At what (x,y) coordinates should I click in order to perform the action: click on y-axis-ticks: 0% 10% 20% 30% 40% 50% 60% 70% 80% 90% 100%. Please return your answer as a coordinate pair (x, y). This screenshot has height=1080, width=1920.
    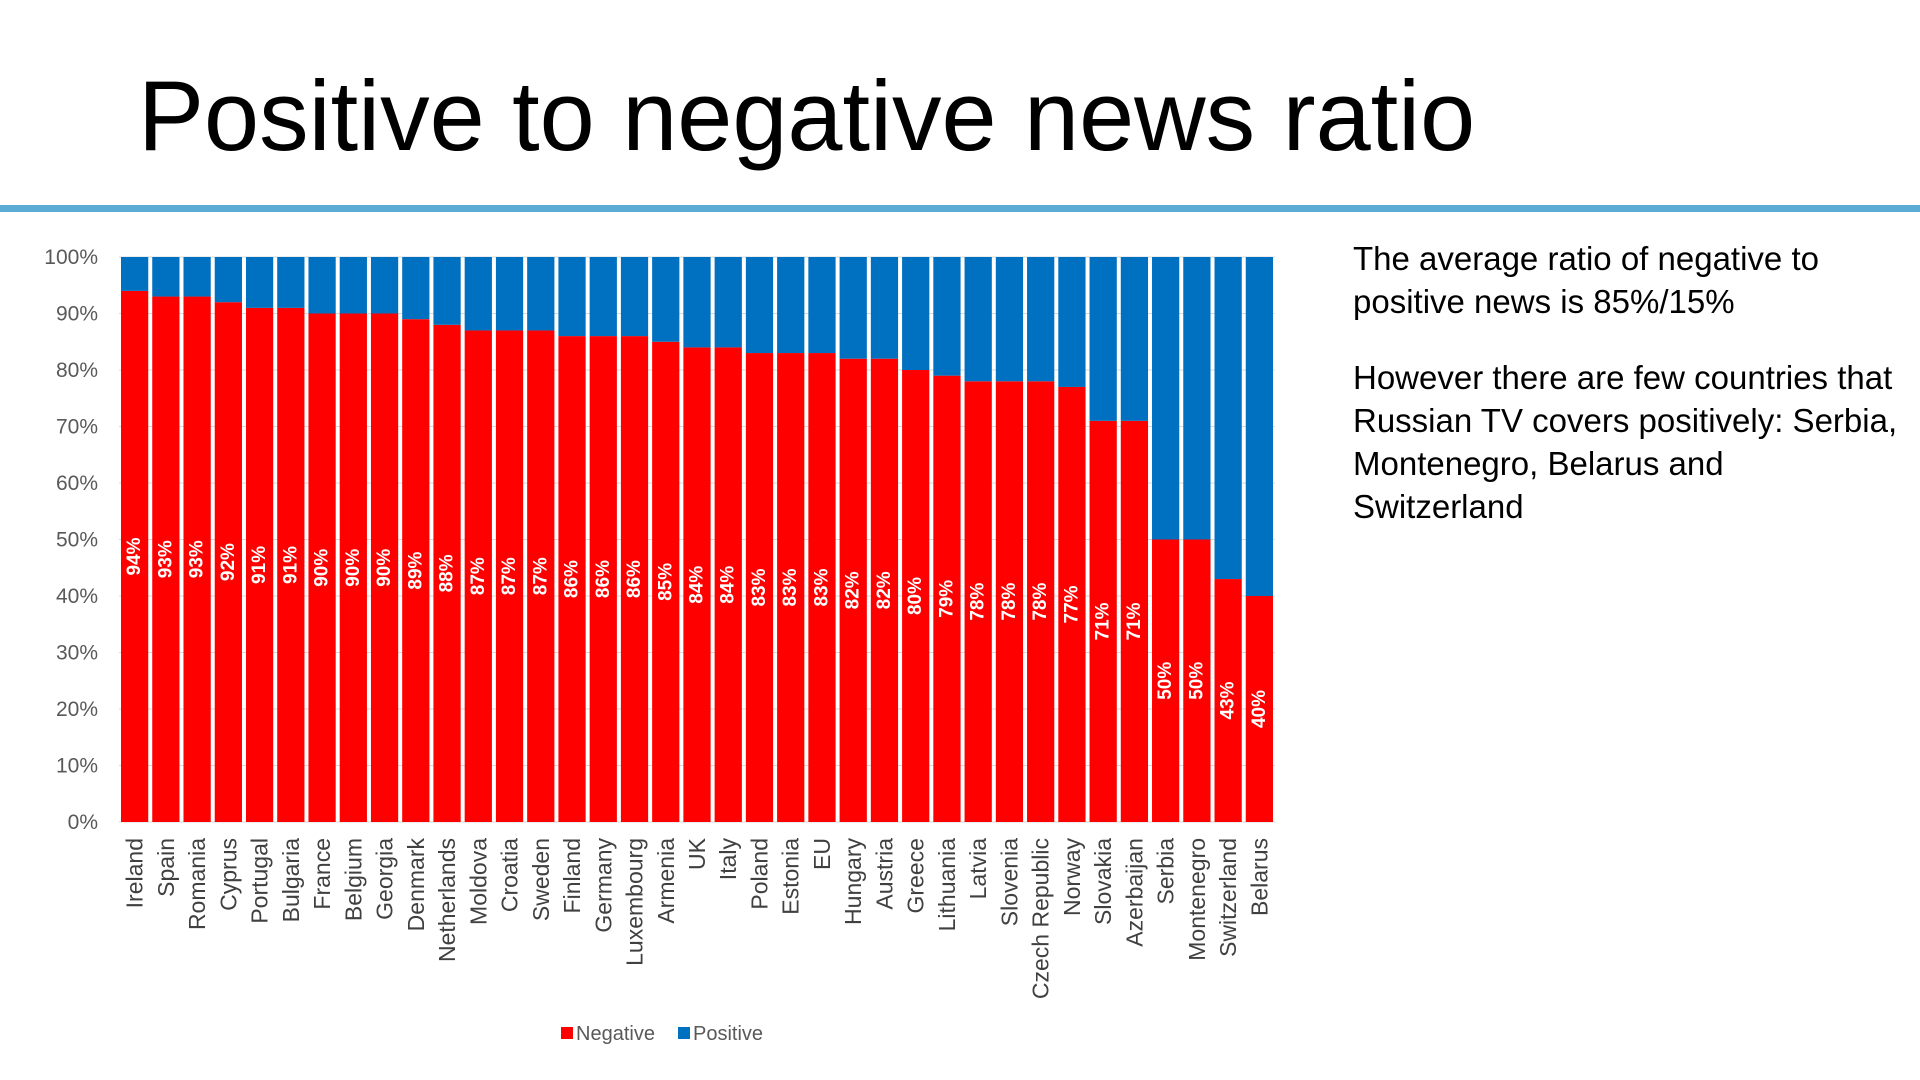
    Looking at the image, I should click on (71, 540).